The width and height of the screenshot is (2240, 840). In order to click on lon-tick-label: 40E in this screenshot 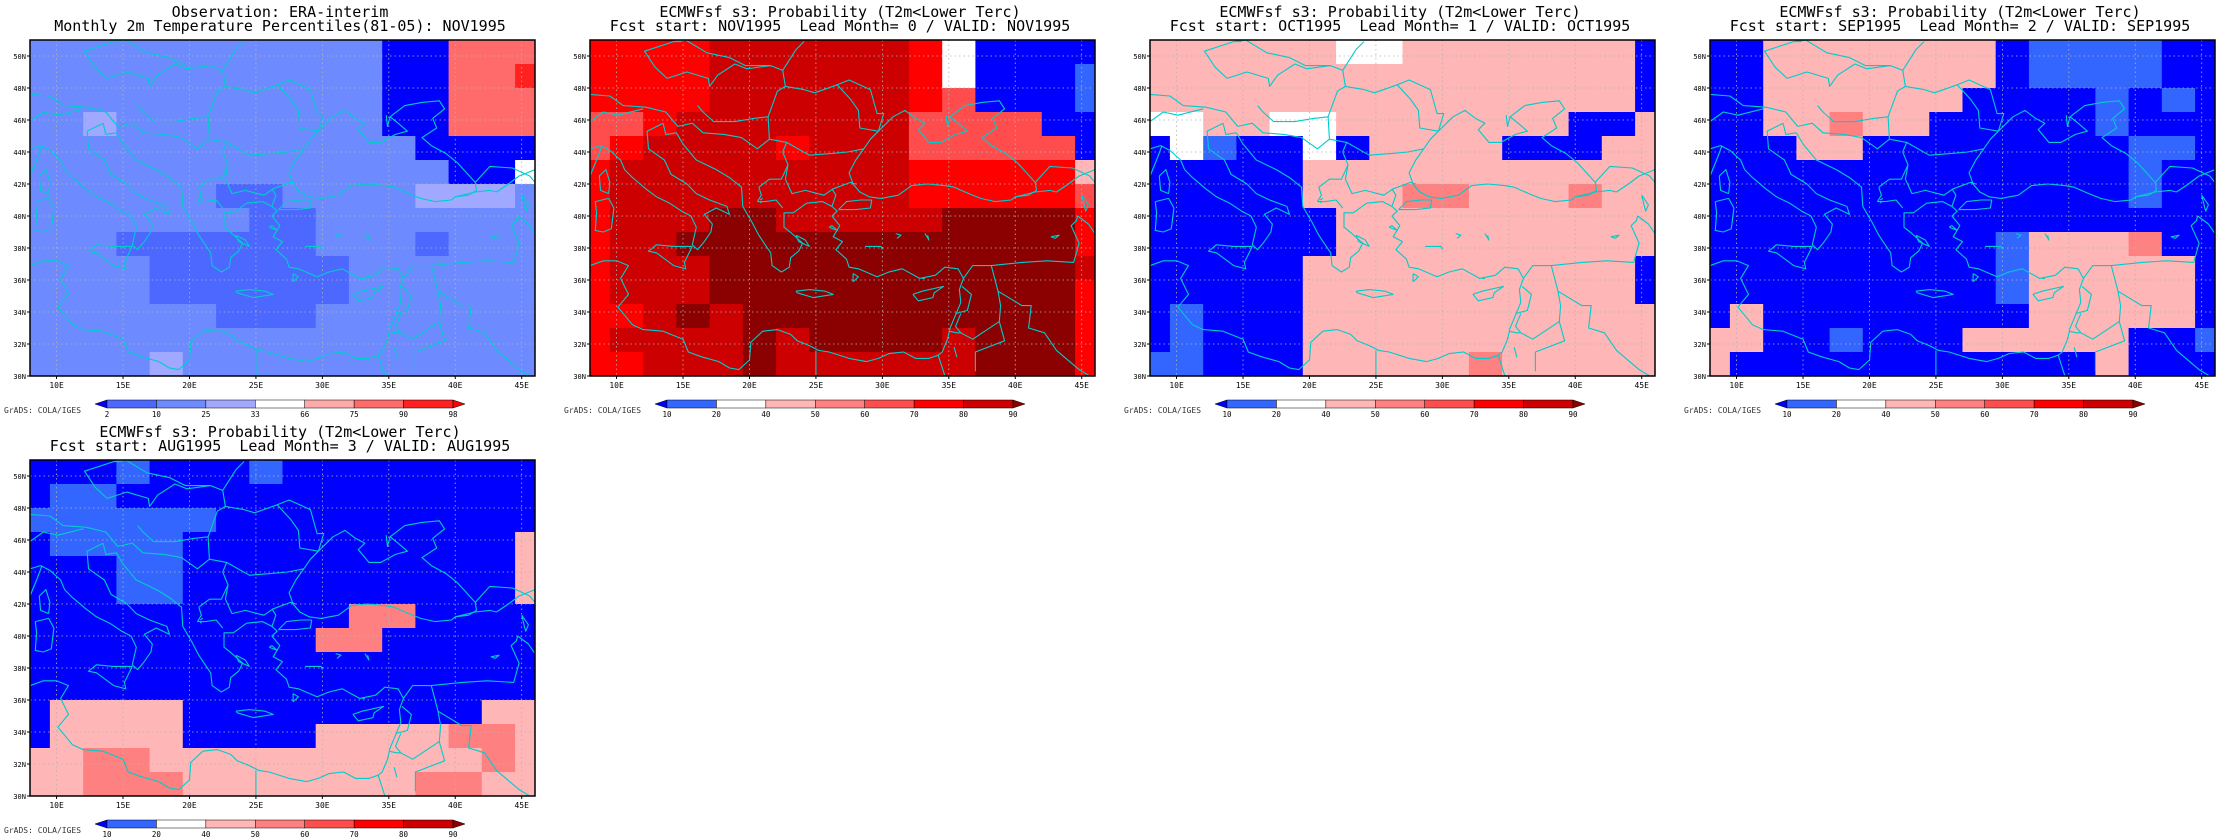, I will do `click(1015, 385)`.